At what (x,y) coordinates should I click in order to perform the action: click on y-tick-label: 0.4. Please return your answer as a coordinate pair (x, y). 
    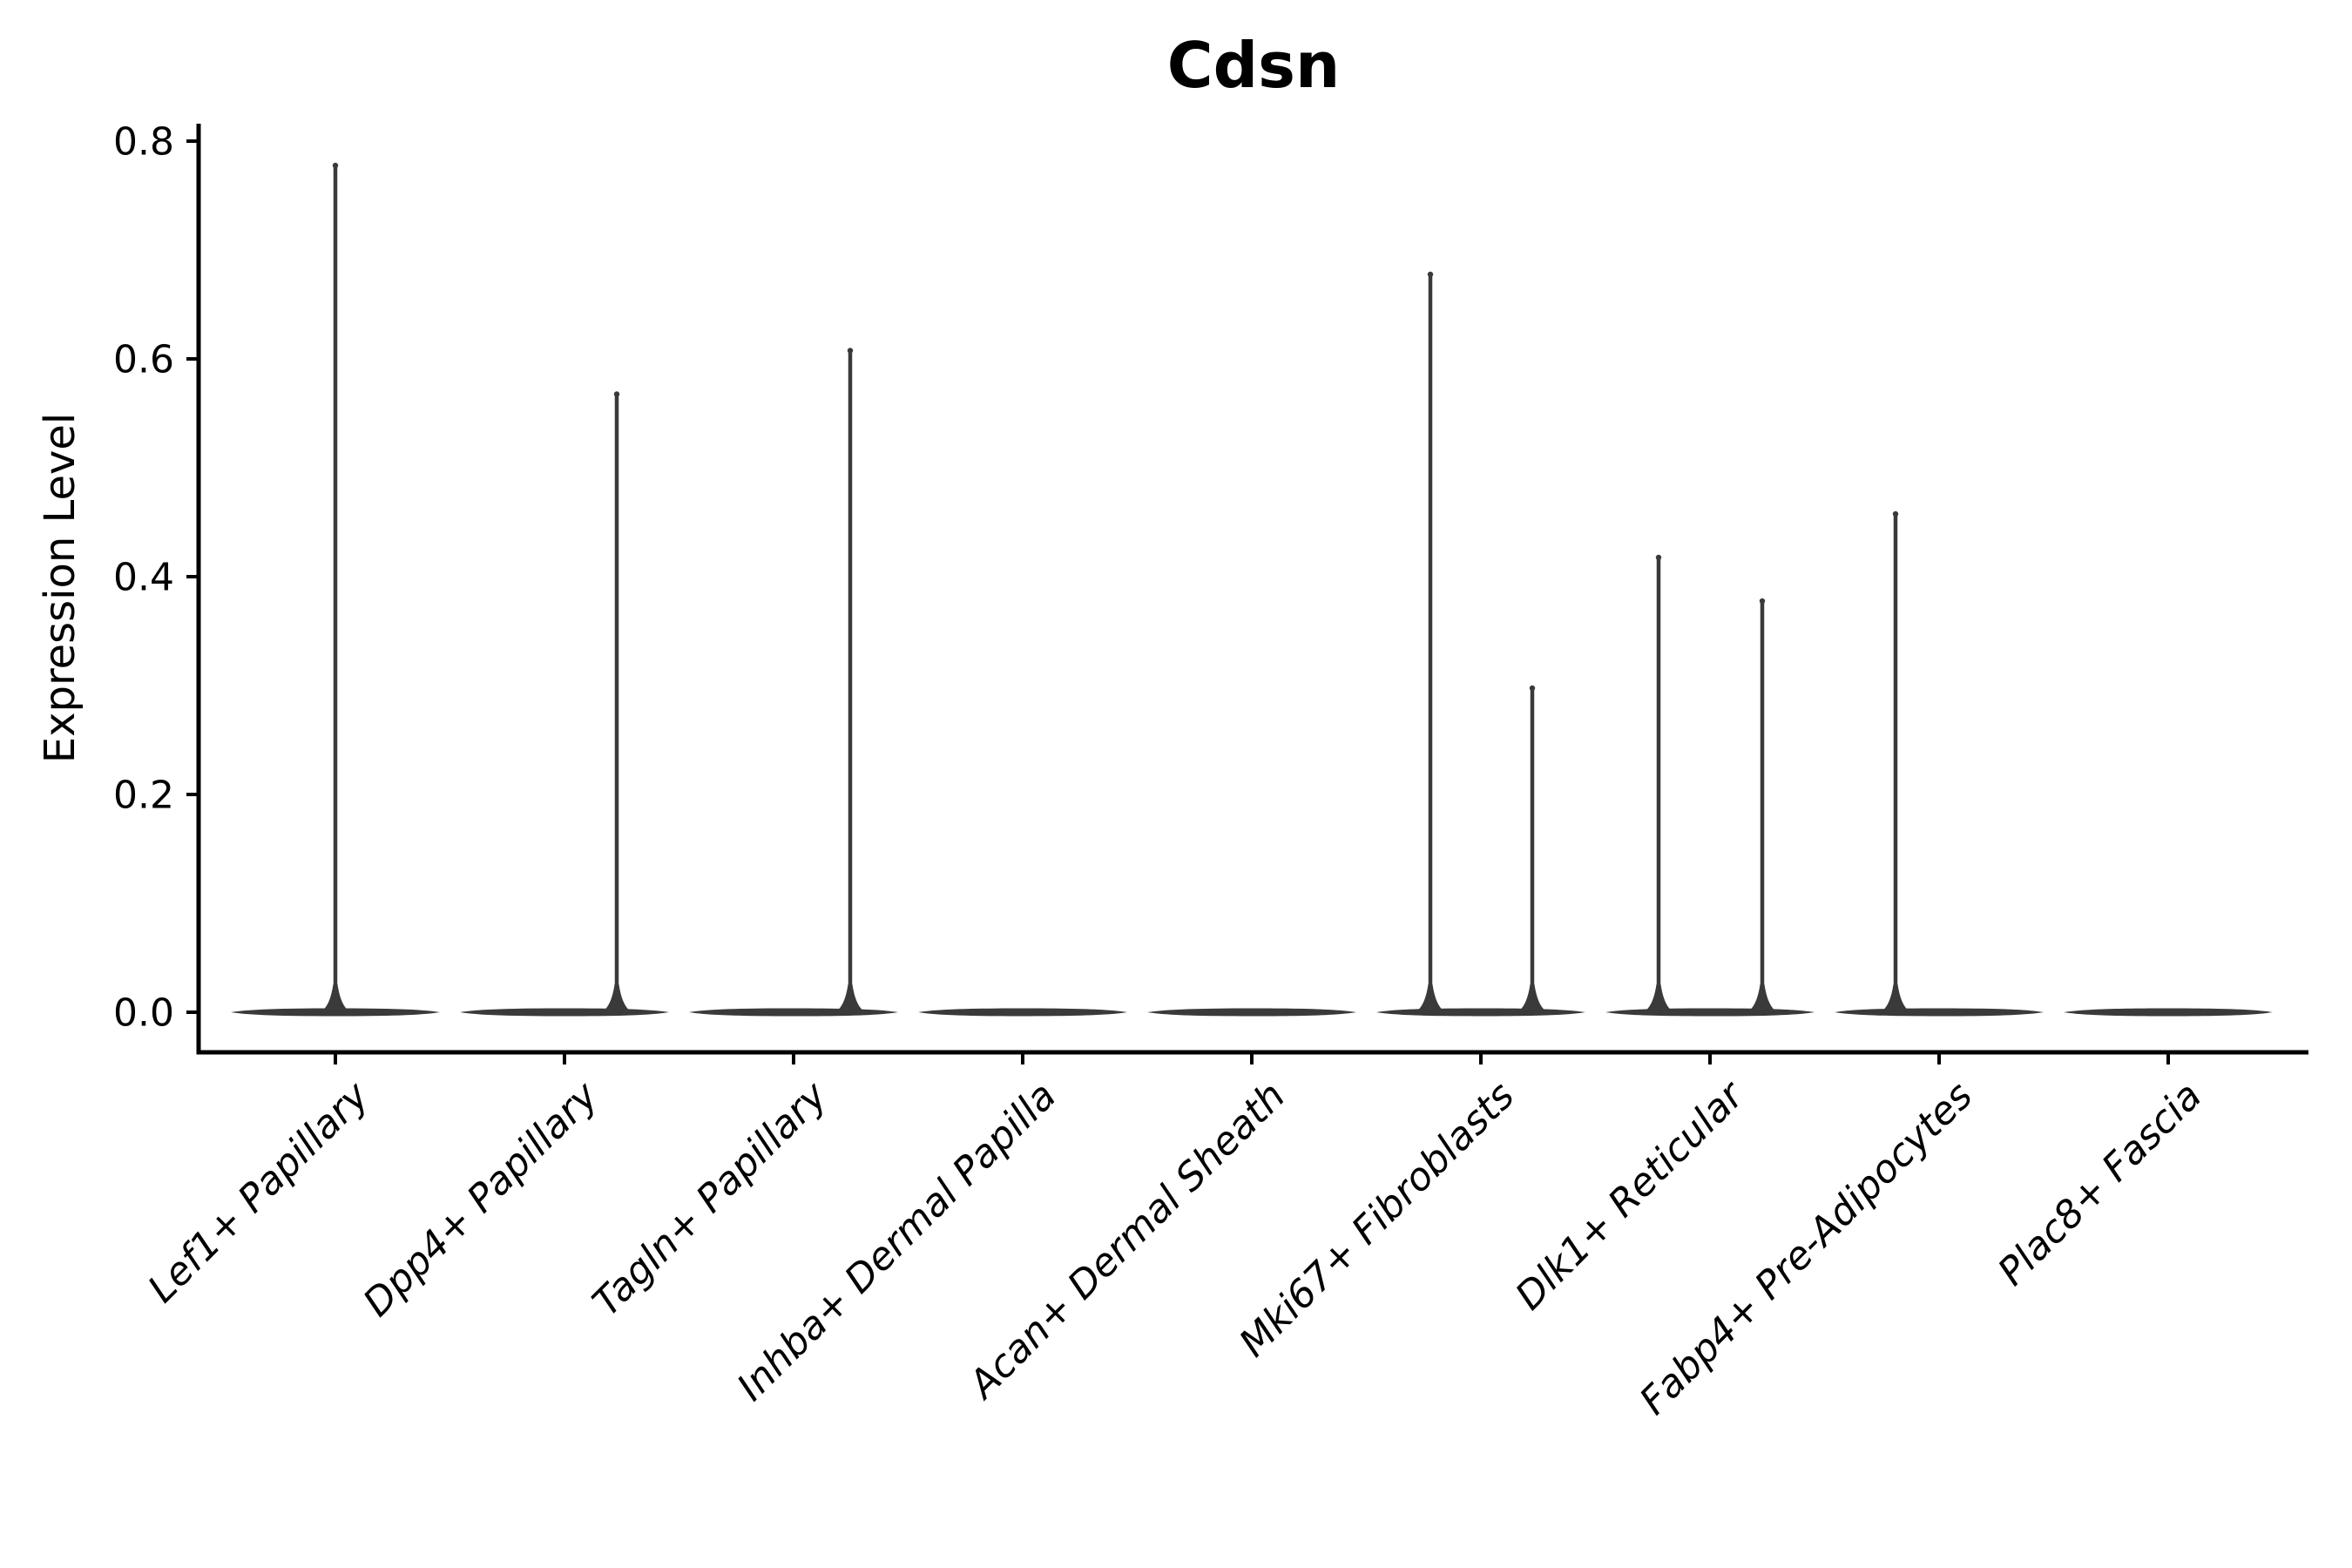
    Looking at the image, I should click on (143, 577).